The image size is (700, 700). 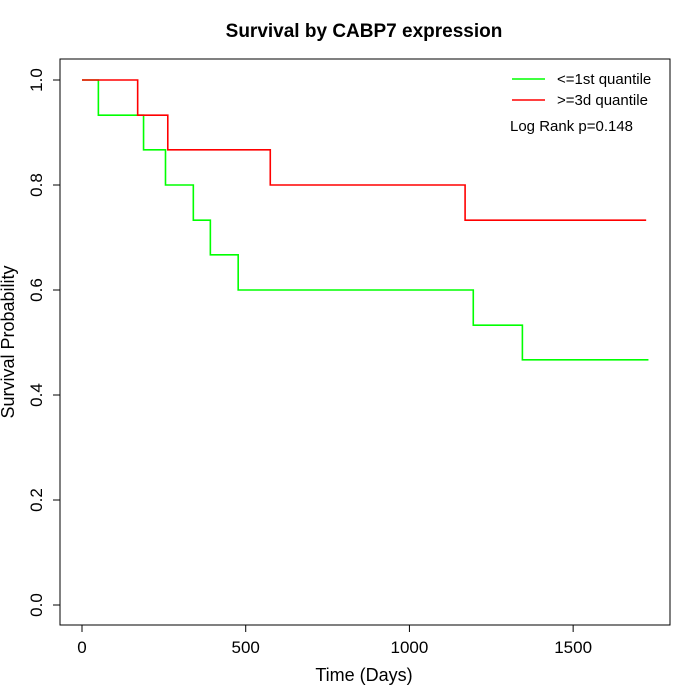 What do you see at coordinates (36, 500) in the screenshot?
I see `y-tick-label: 0.2` at bounding box center [36, 500].